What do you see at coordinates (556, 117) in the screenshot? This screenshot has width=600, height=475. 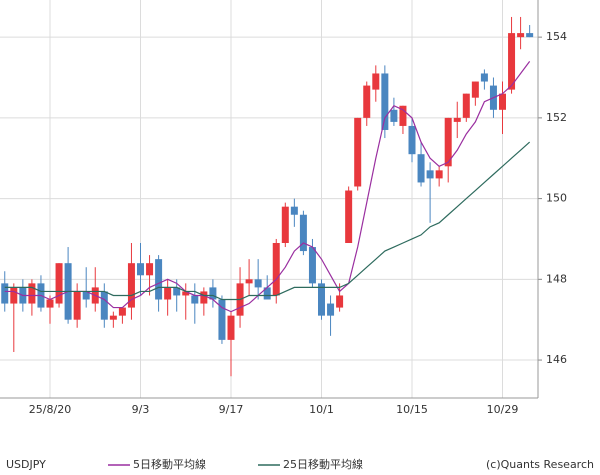 I see `y-tick-label: 152` at bounding box center [556, 117].